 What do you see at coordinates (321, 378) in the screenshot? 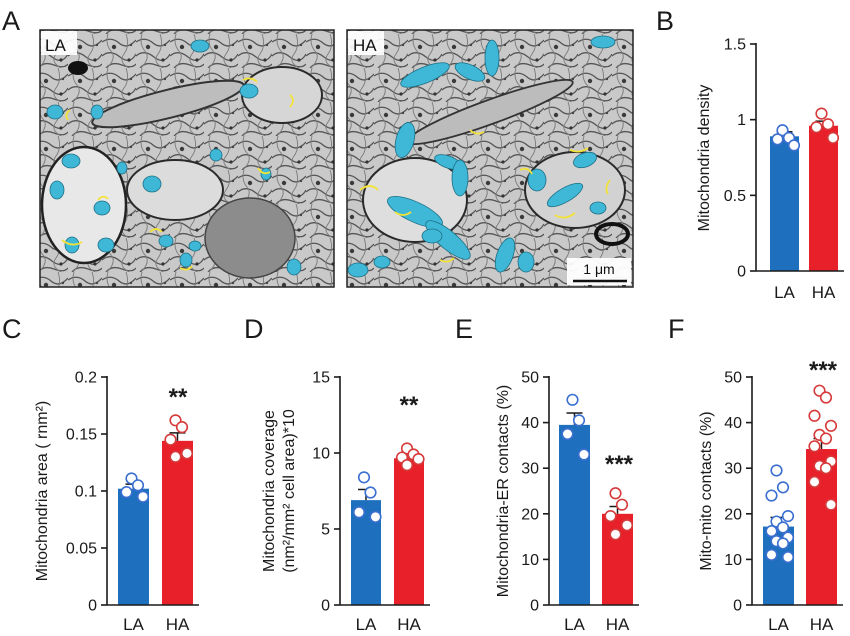
I see `chart-d-tick-label: 15` at bounding box center [321, 378].